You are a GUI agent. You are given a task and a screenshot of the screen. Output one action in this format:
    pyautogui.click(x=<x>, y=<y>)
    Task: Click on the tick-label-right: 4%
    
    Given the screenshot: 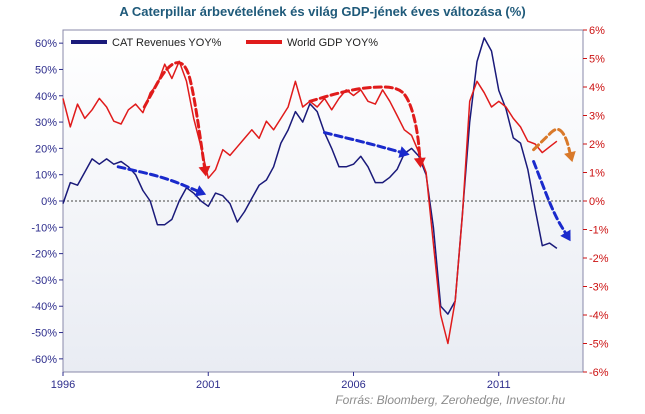 What is the action you would take?
    pyautogui.click(x=597, y=88)
    